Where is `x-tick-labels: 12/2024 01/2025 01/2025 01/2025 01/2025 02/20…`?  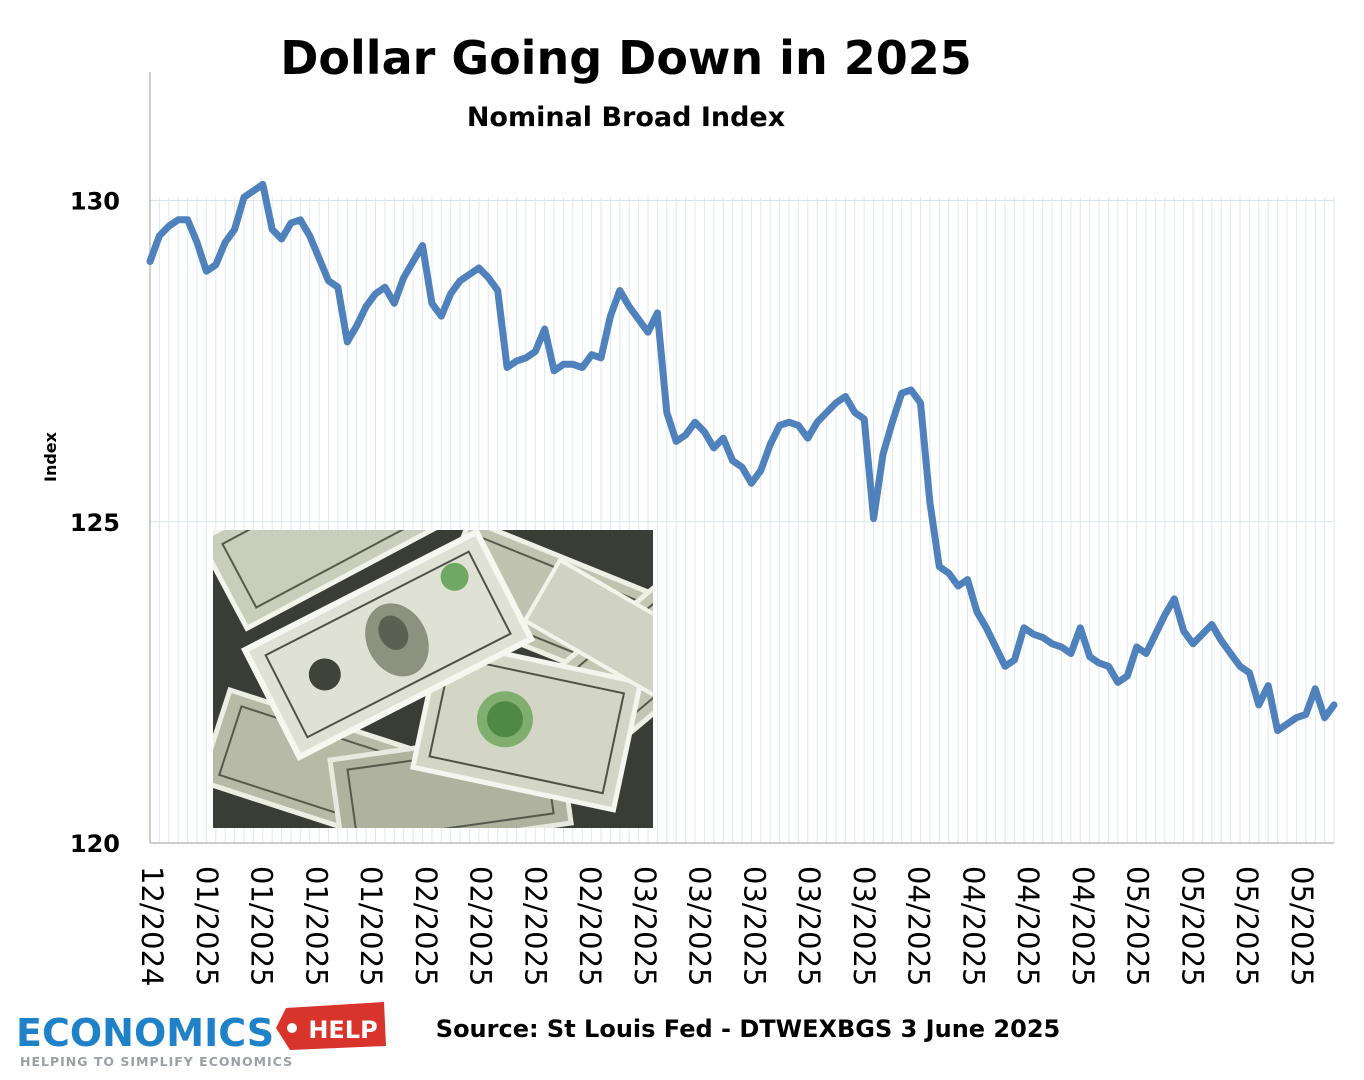
x-tick-labels: 12/2024 01/2025 01/2025 01/2025 01/2025 02/20… is located at coordinates (727, 926).